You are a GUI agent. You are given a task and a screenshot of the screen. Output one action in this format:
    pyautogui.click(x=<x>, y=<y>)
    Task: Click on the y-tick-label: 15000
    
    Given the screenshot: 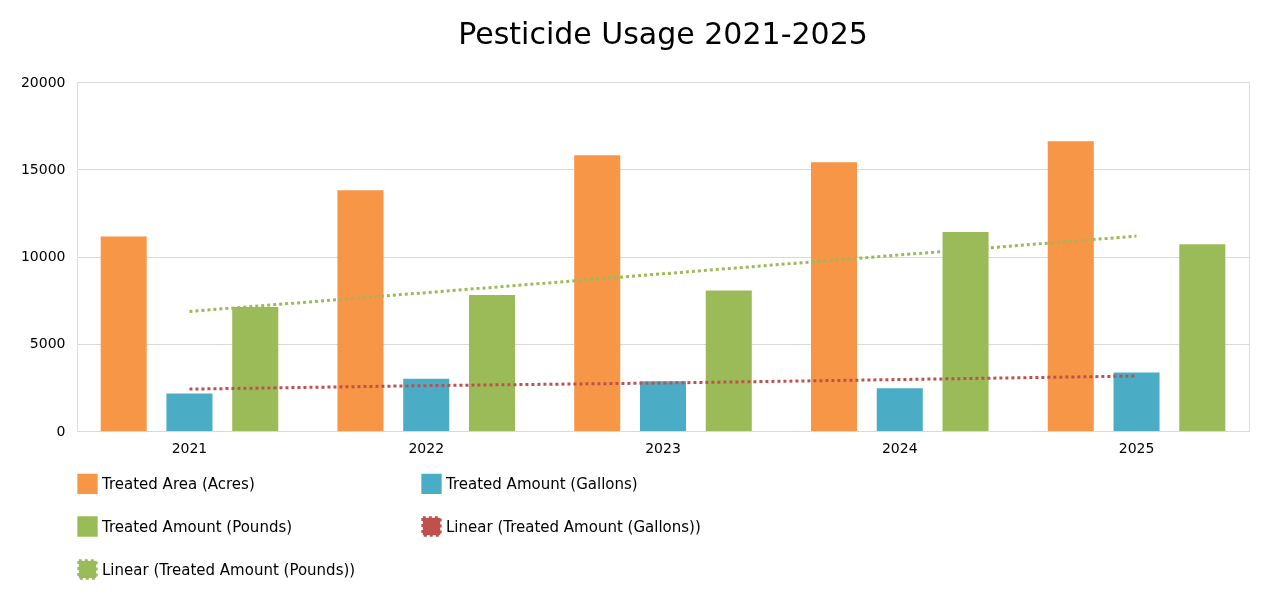 What is the action you would take?
    pyautogui.click(x=43, y=168)
    